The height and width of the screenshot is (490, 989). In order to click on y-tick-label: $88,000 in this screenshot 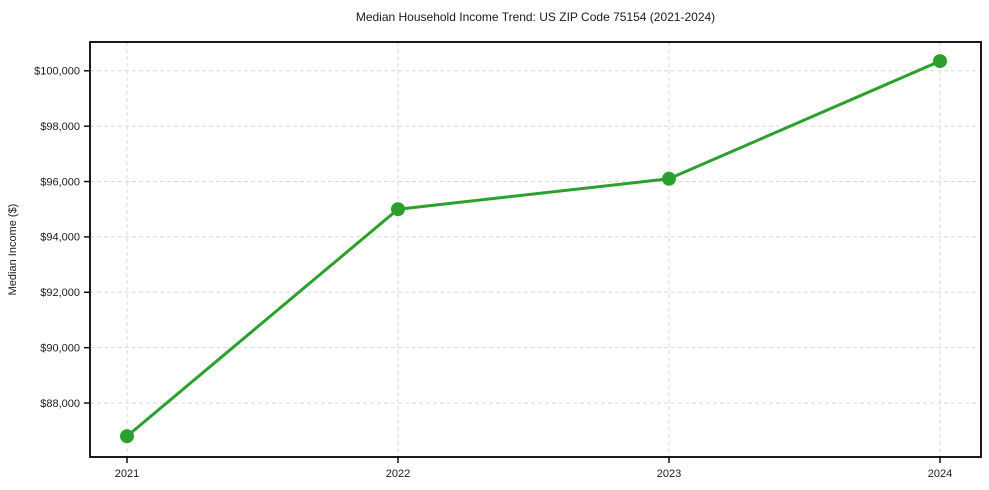, I will do `click(60, 404)`.